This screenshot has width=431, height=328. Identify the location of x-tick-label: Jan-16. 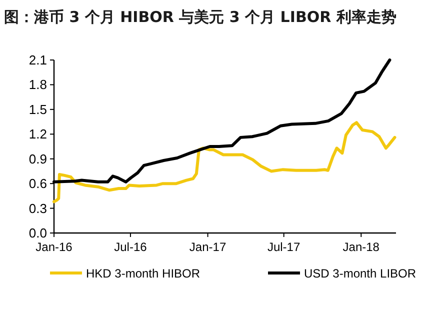
(54, 247).